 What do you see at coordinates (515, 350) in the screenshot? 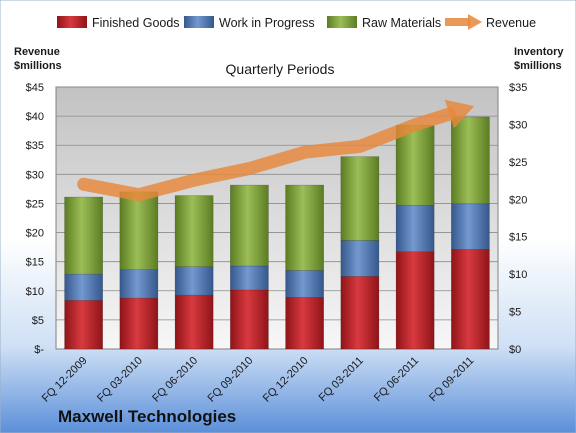
I see `right-tick-label: $0` at bounding box center [515, 350].